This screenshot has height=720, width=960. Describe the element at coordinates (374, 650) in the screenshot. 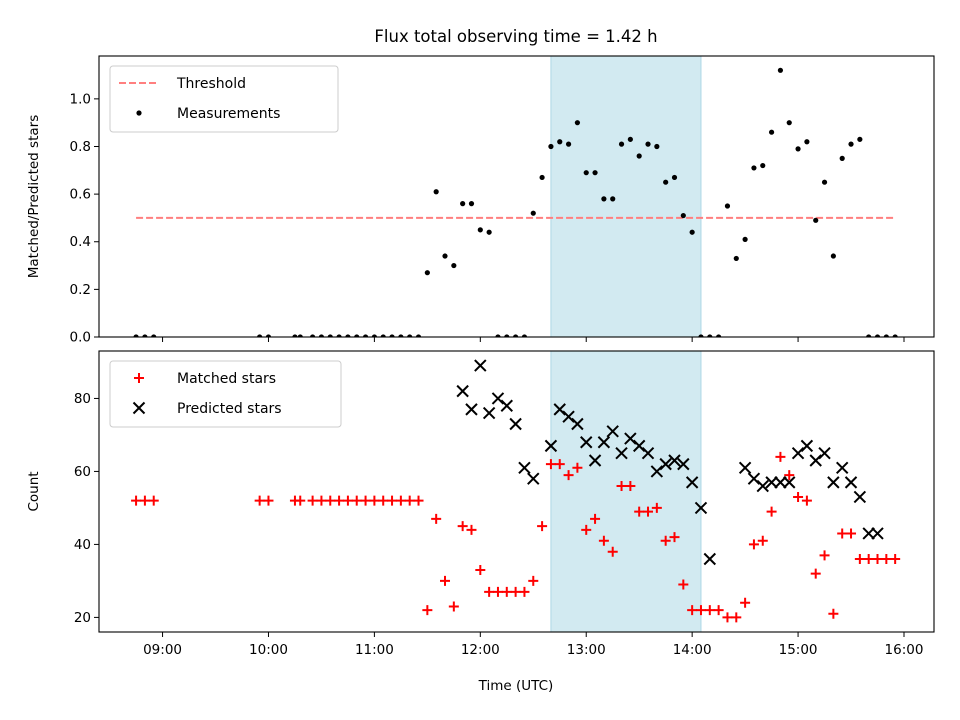

I see `x-tick-label: 11:00` at that location.